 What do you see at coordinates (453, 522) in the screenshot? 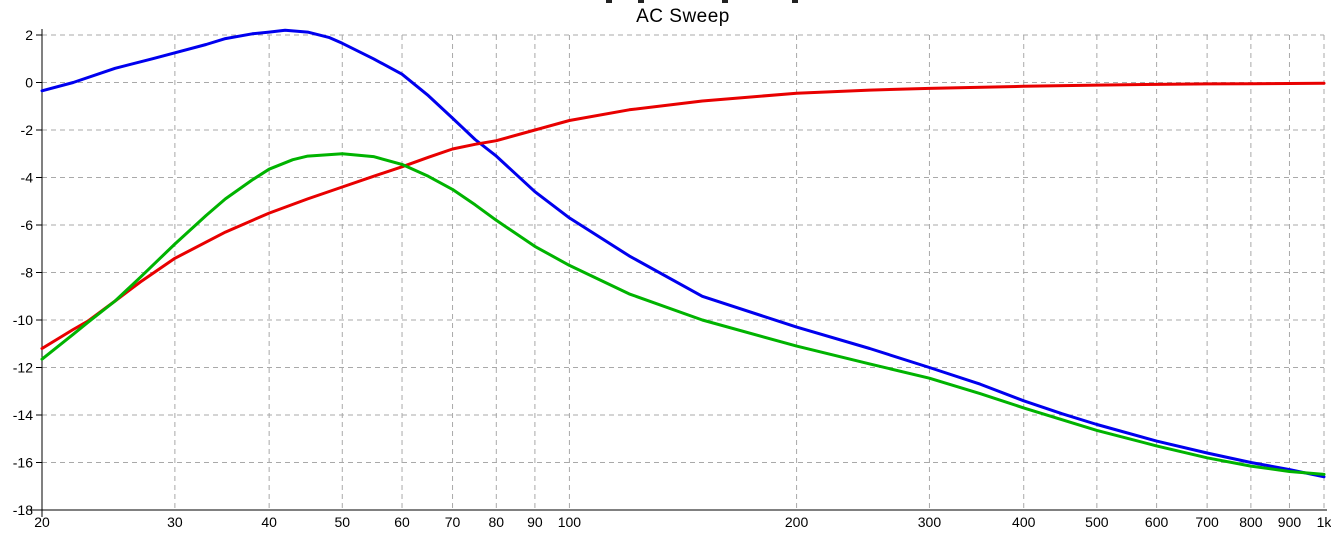
I see `x-tick-label: 70` at bounding box center [453, 522].